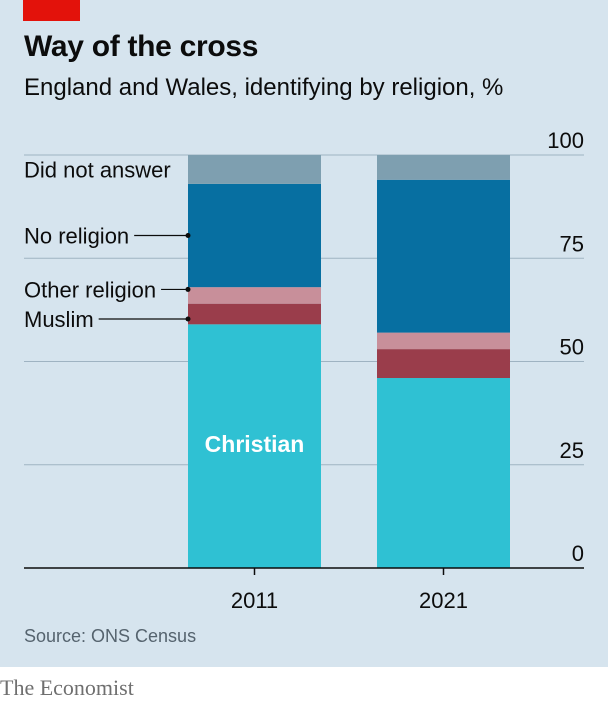 The image size is (608, 704). Describe the element at coordinates (565, 140) in the screenshot. I see `y-tick-label-100: 100` at that location.